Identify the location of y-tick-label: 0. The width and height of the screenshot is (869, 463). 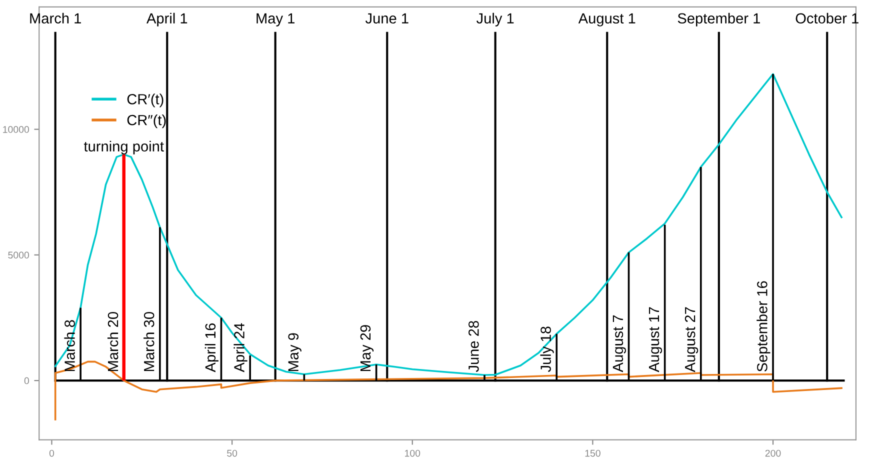
(27, 380).